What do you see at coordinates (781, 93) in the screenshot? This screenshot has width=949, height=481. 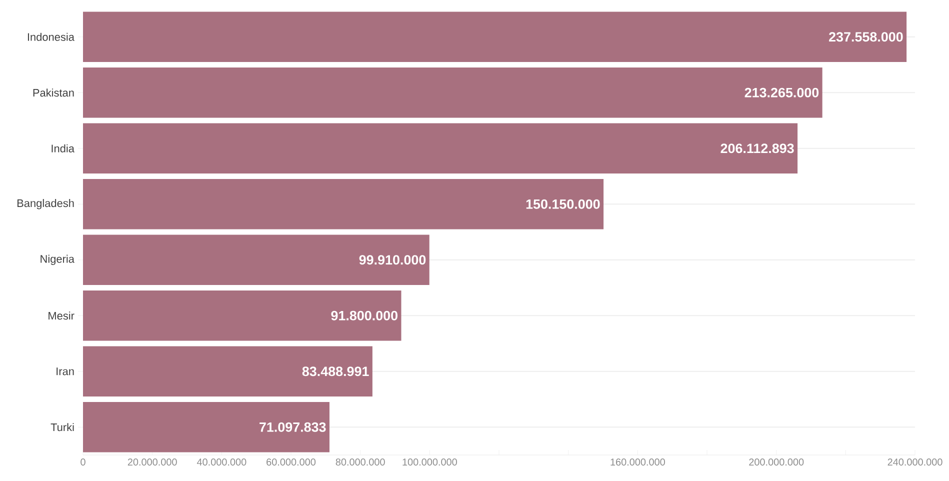 I see `data-label: 213.265.000` at bounding box center [781, 93].